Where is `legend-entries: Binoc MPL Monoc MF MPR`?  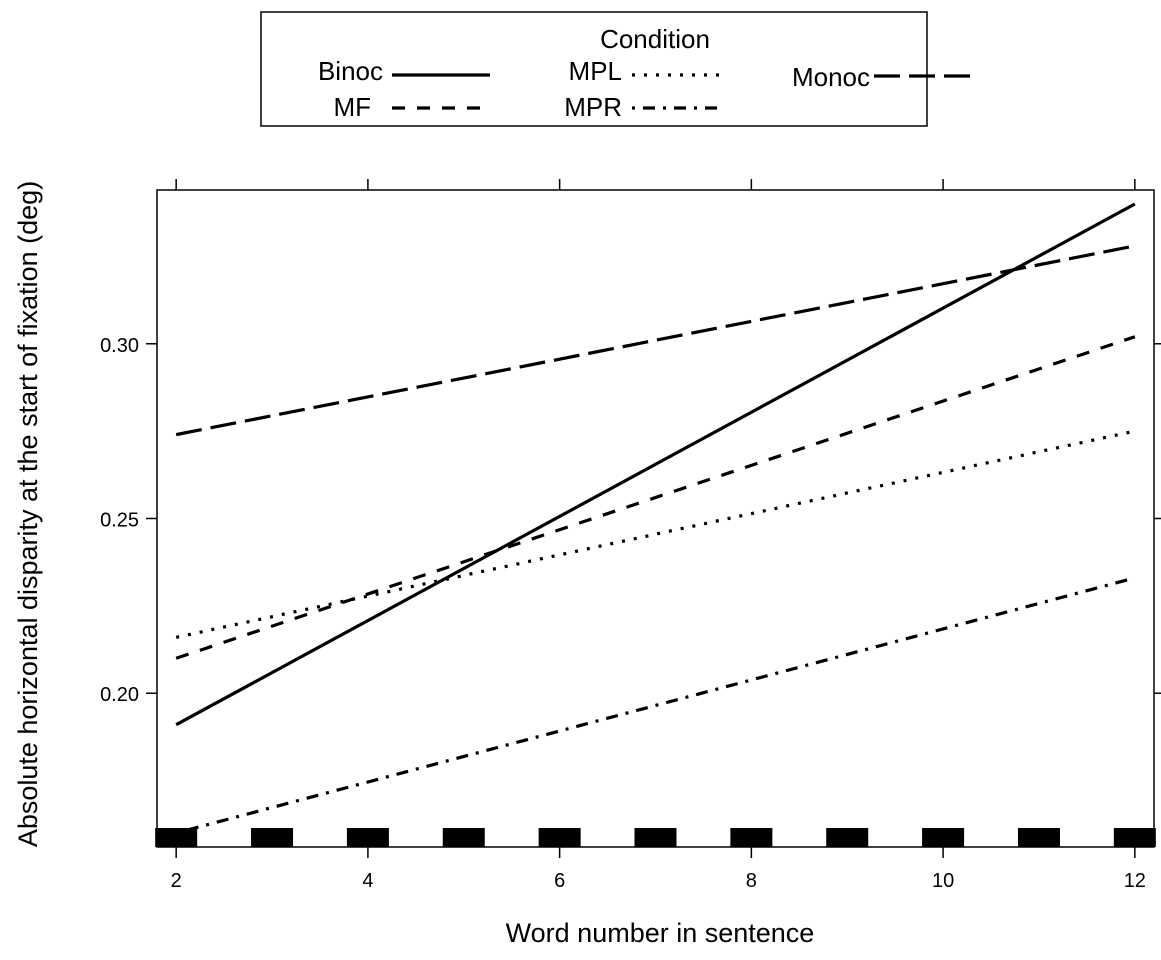
legend-entries: Binoc MPL Monoc MF MPR is located at coordinates (648, 89).